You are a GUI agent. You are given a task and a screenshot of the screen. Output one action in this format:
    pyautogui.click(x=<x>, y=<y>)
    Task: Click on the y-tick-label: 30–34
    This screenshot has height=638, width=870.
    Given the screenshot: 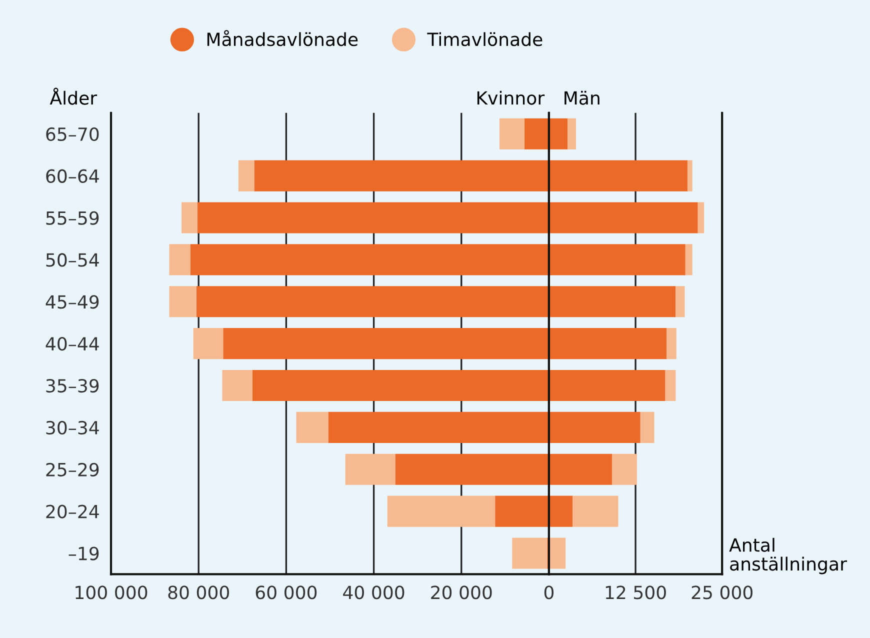 What is the action you would take?
    pyautogui.click(x=72, y=427)
    